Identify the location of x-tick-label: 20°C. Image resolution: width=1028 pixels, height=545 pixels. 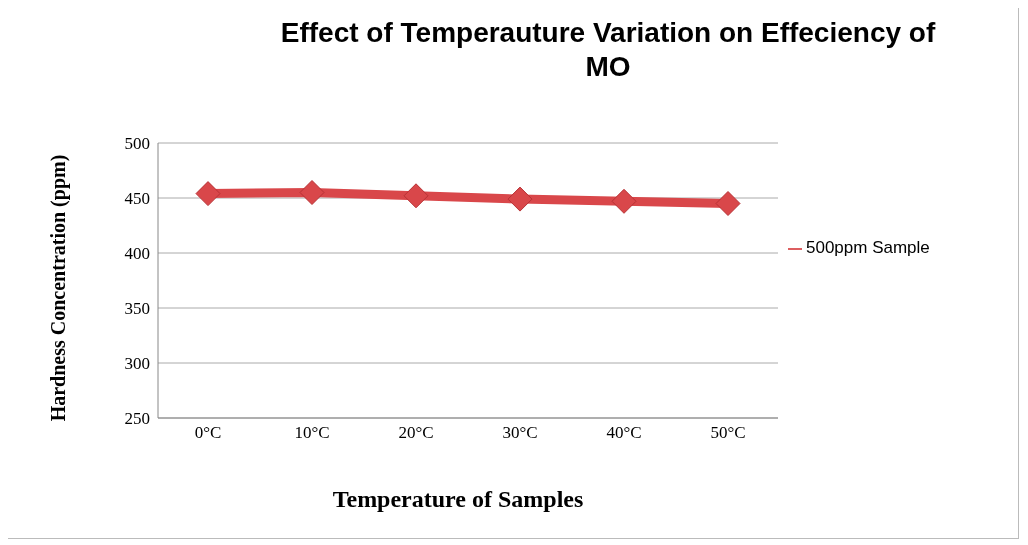
(416, 433).